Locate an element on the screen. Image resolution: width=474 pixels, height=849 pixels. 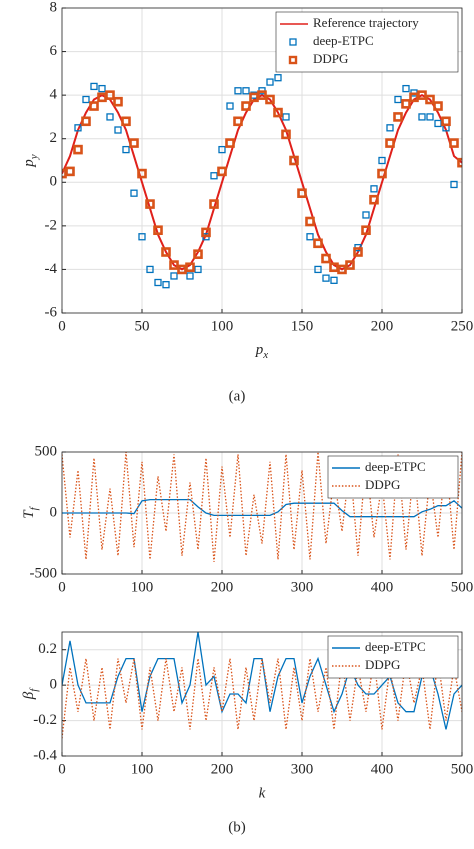
y-tick-label: 500 is located at coordinates (46, 451).